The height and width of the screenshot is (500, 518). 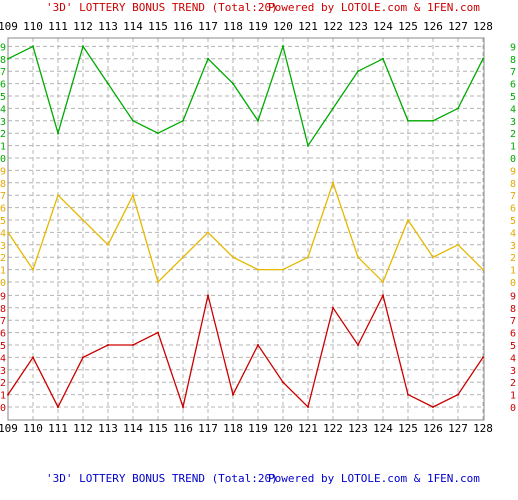 I want to click on y-tick-label-right: 5, so click(x=513, y=97).